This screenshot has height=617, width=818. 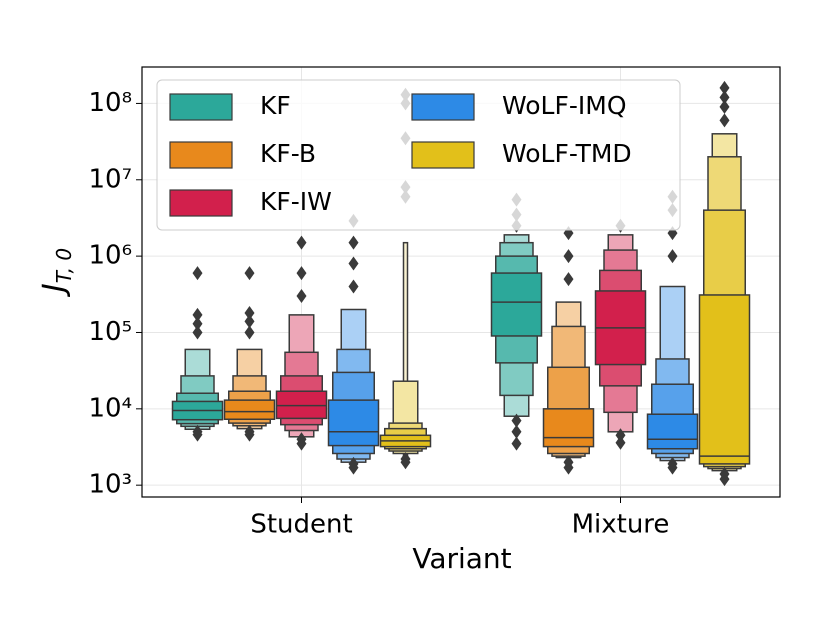 What do you see at coordinates (110, 179) in the screenshot?
I see `y-tick-label: 10⁷` at bounding box center [110, 179].